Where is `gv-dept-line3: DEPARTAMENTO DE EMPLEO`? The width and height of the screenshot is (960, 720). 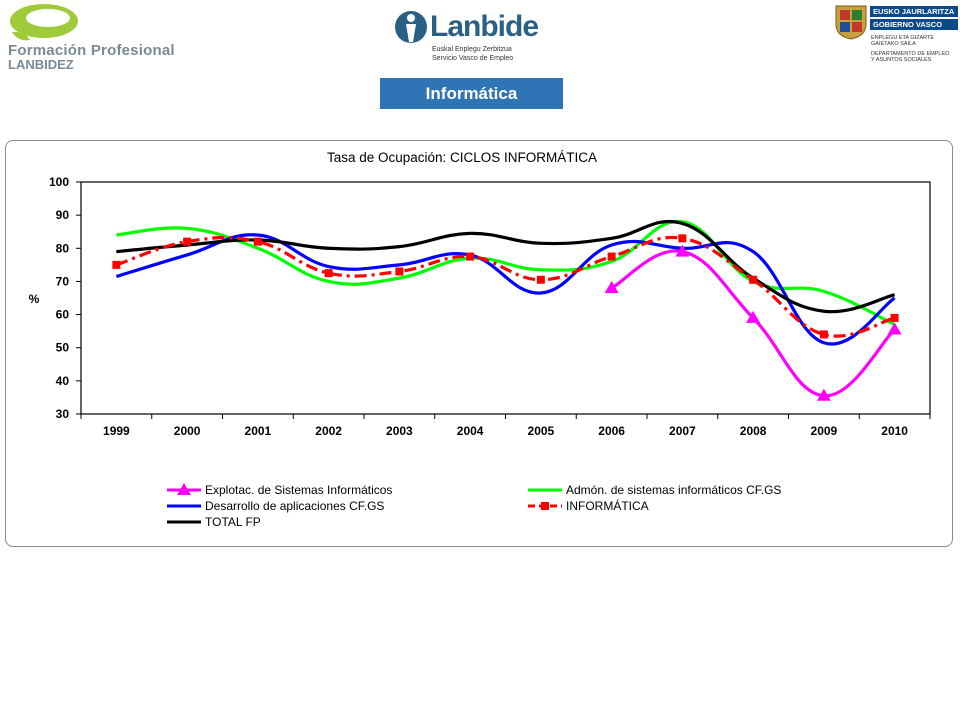
gv-dept-line3: DEPARTAMENTO DE EMPLEO is located at coordinates (910, 54).